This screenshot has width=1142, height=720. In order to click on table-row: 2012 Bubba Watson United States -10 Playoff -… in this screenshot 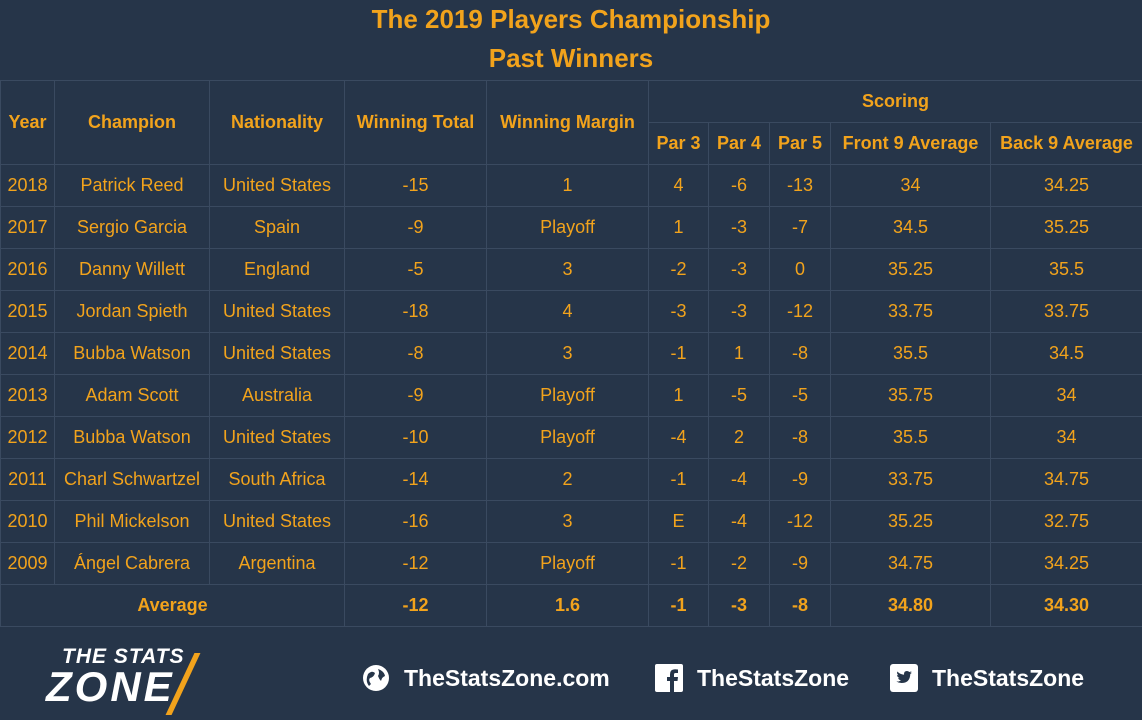, I will do `click(571, 437)`.